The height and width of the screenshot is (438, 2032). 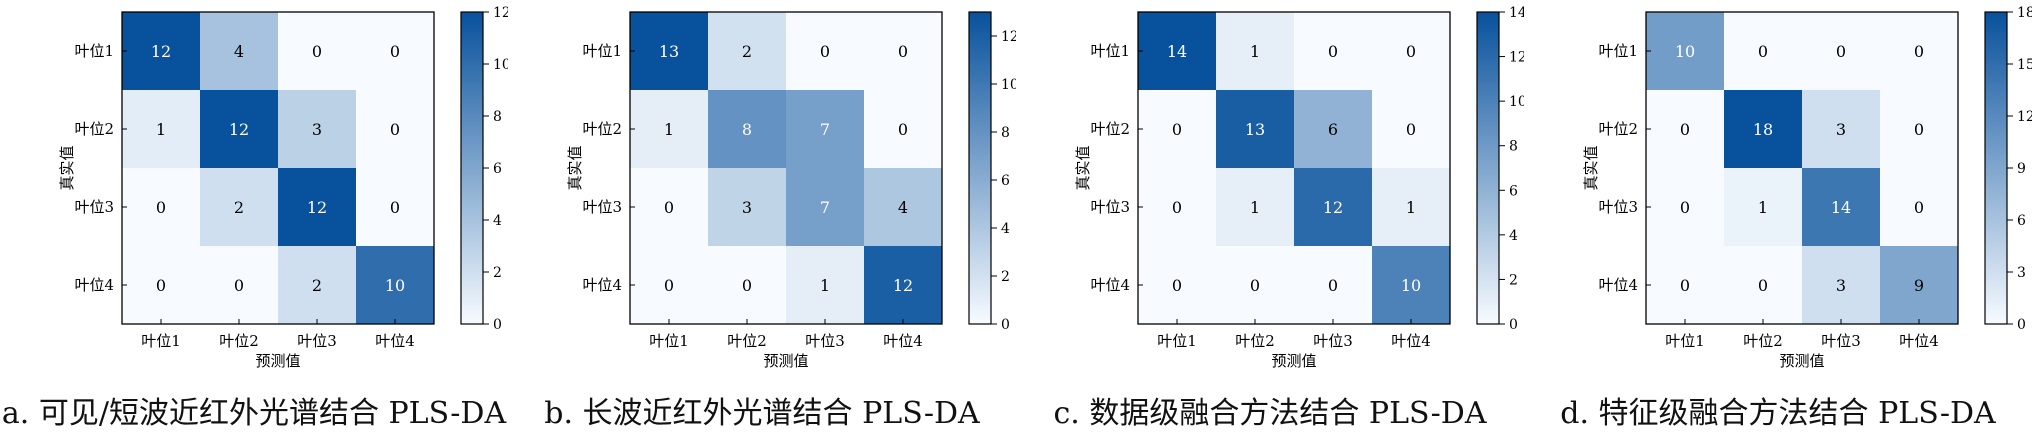 What do you see at coordinates (94, 285) in the screenshot?
I see `y-tick-label-a-3: 叶位4` at bounding box center [94, 285].